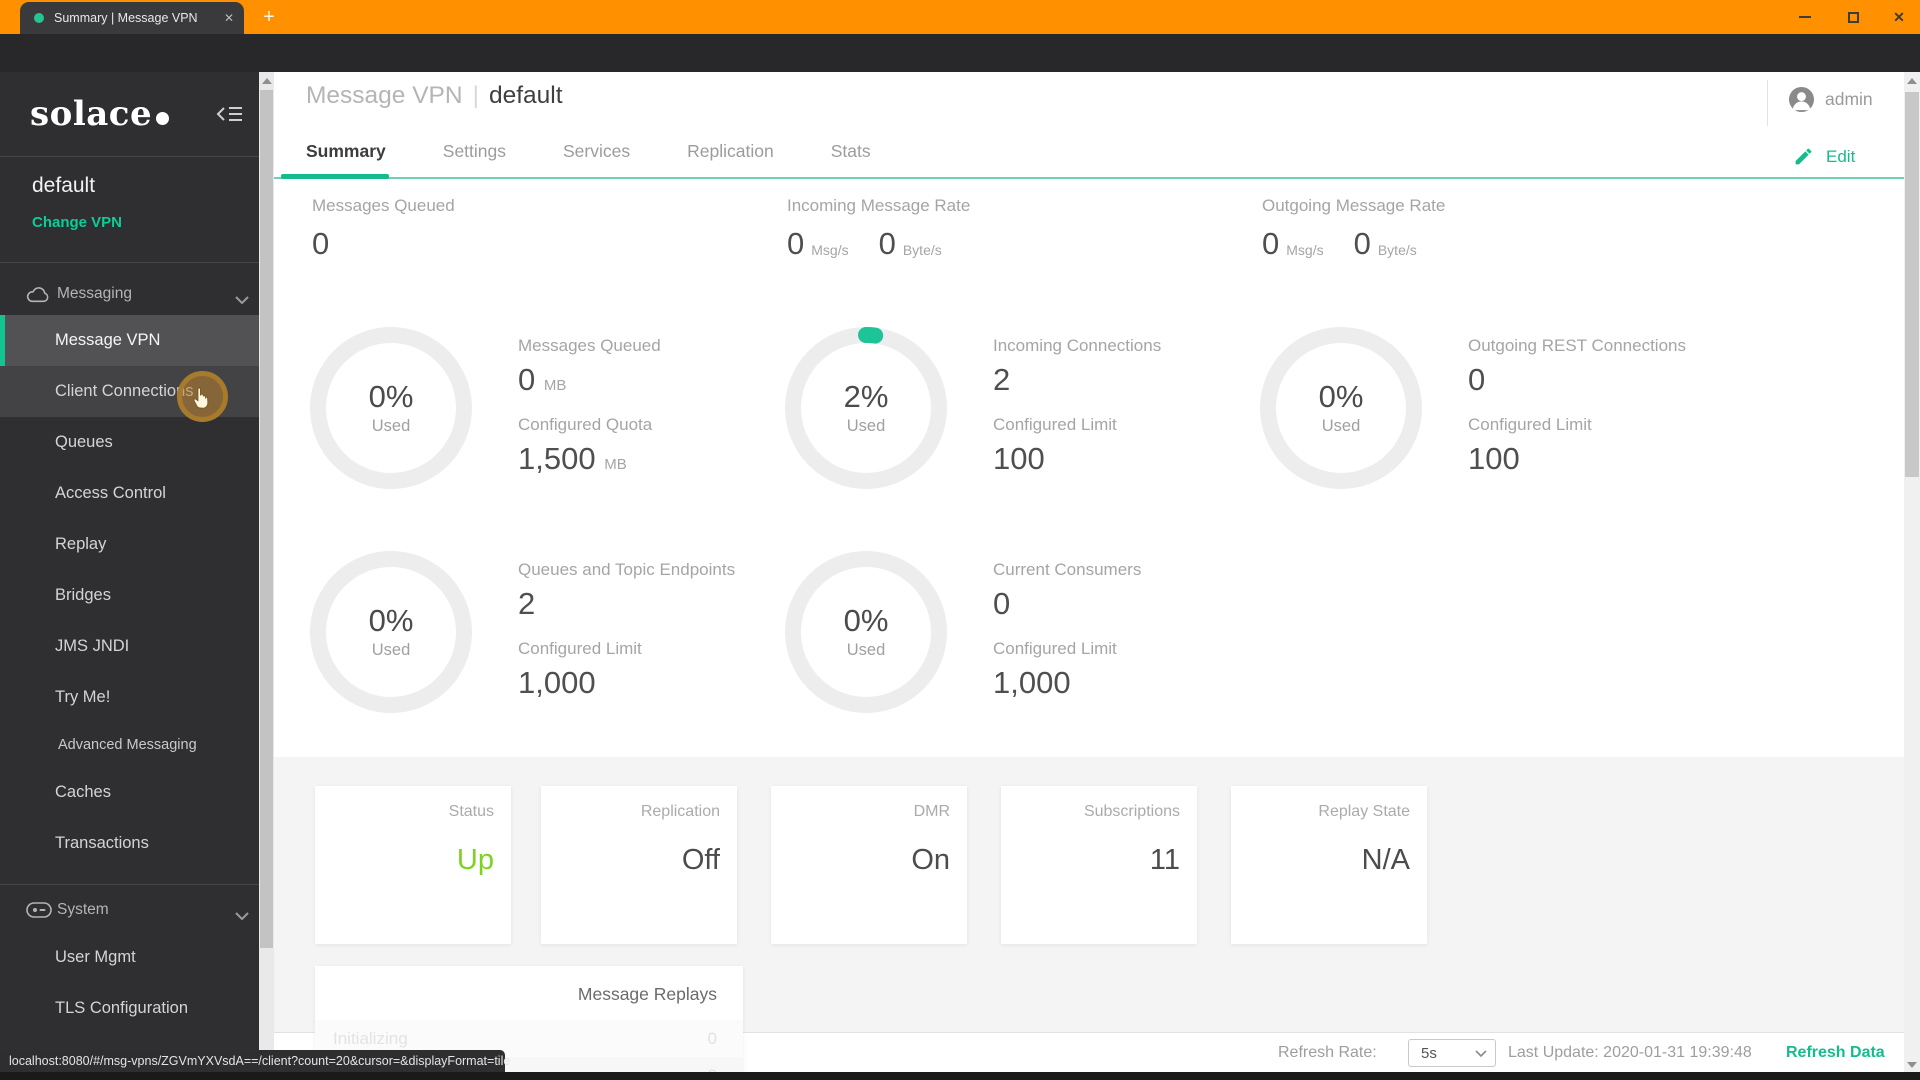  I want to click on current-vpn-name: default, so click(64, 185).